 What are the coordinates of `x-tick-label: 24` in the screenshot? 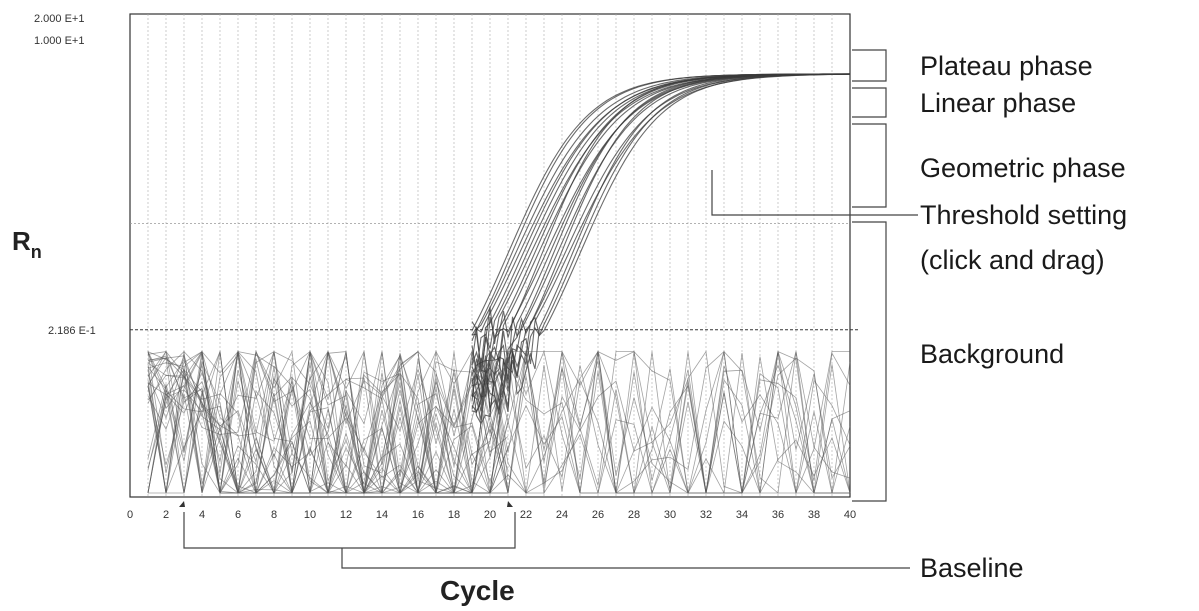 It's located at (562, 515).